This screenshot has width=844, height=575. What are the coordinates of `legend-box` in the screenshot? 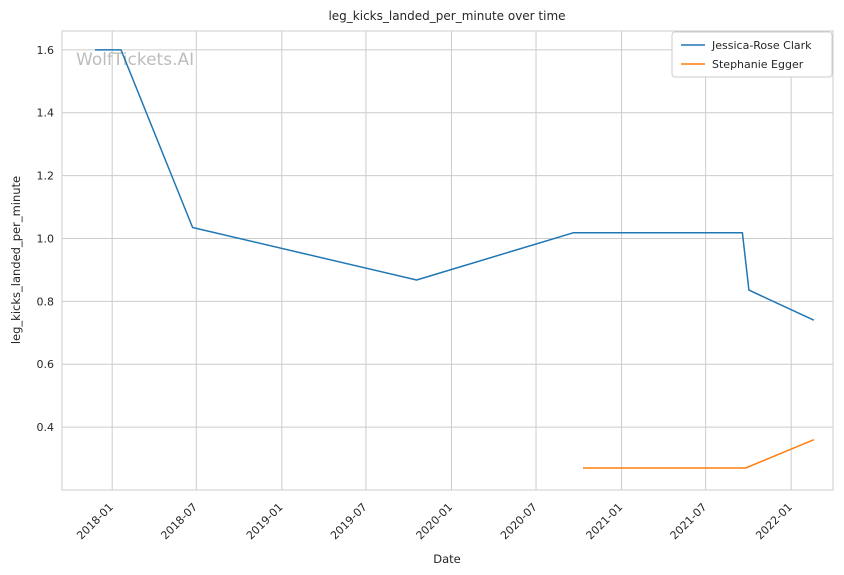 It's located at (752, 54).